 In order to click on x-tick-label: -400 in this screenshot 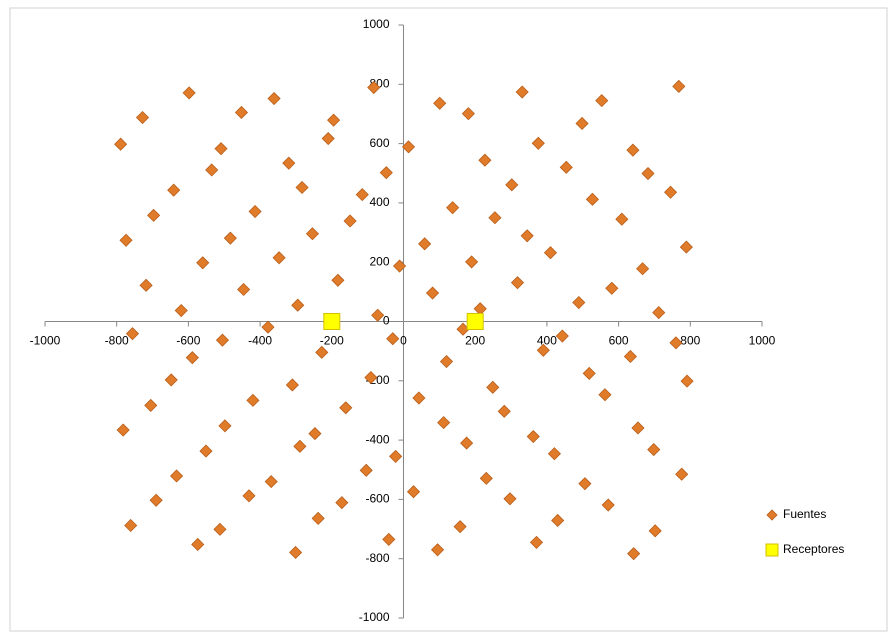, I will do `click(260, 341)`.